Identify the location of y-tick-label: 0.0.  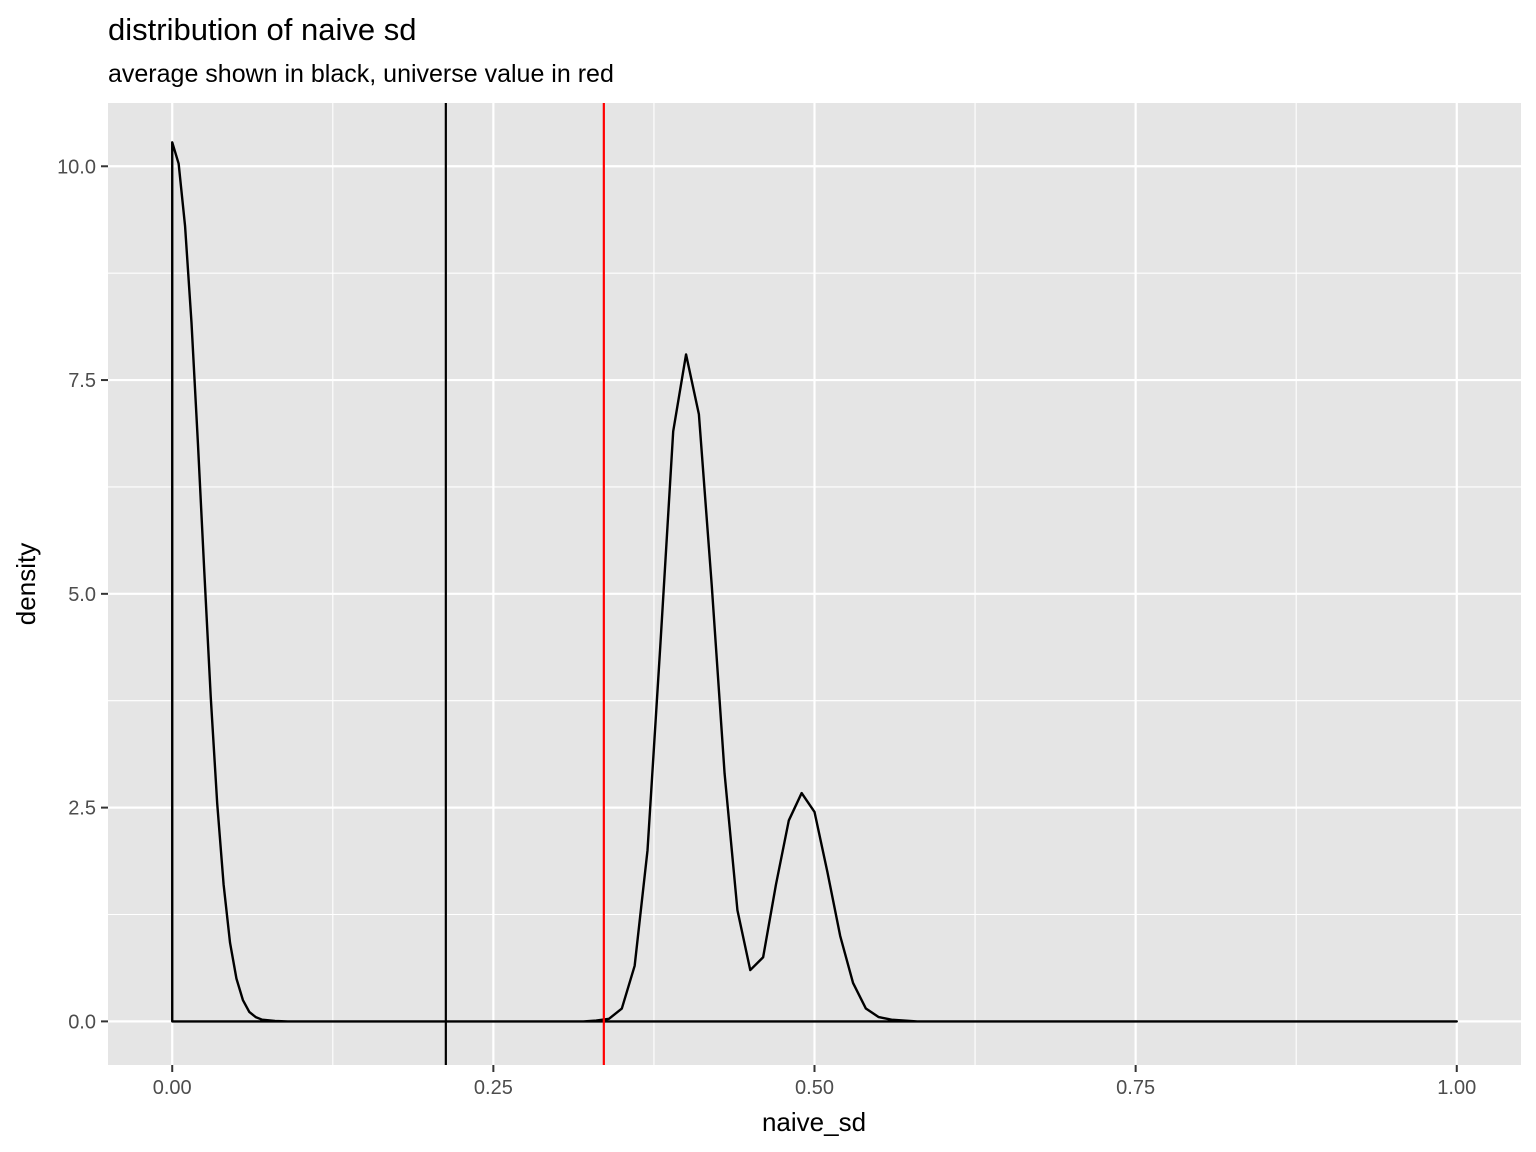
(82, 1022).